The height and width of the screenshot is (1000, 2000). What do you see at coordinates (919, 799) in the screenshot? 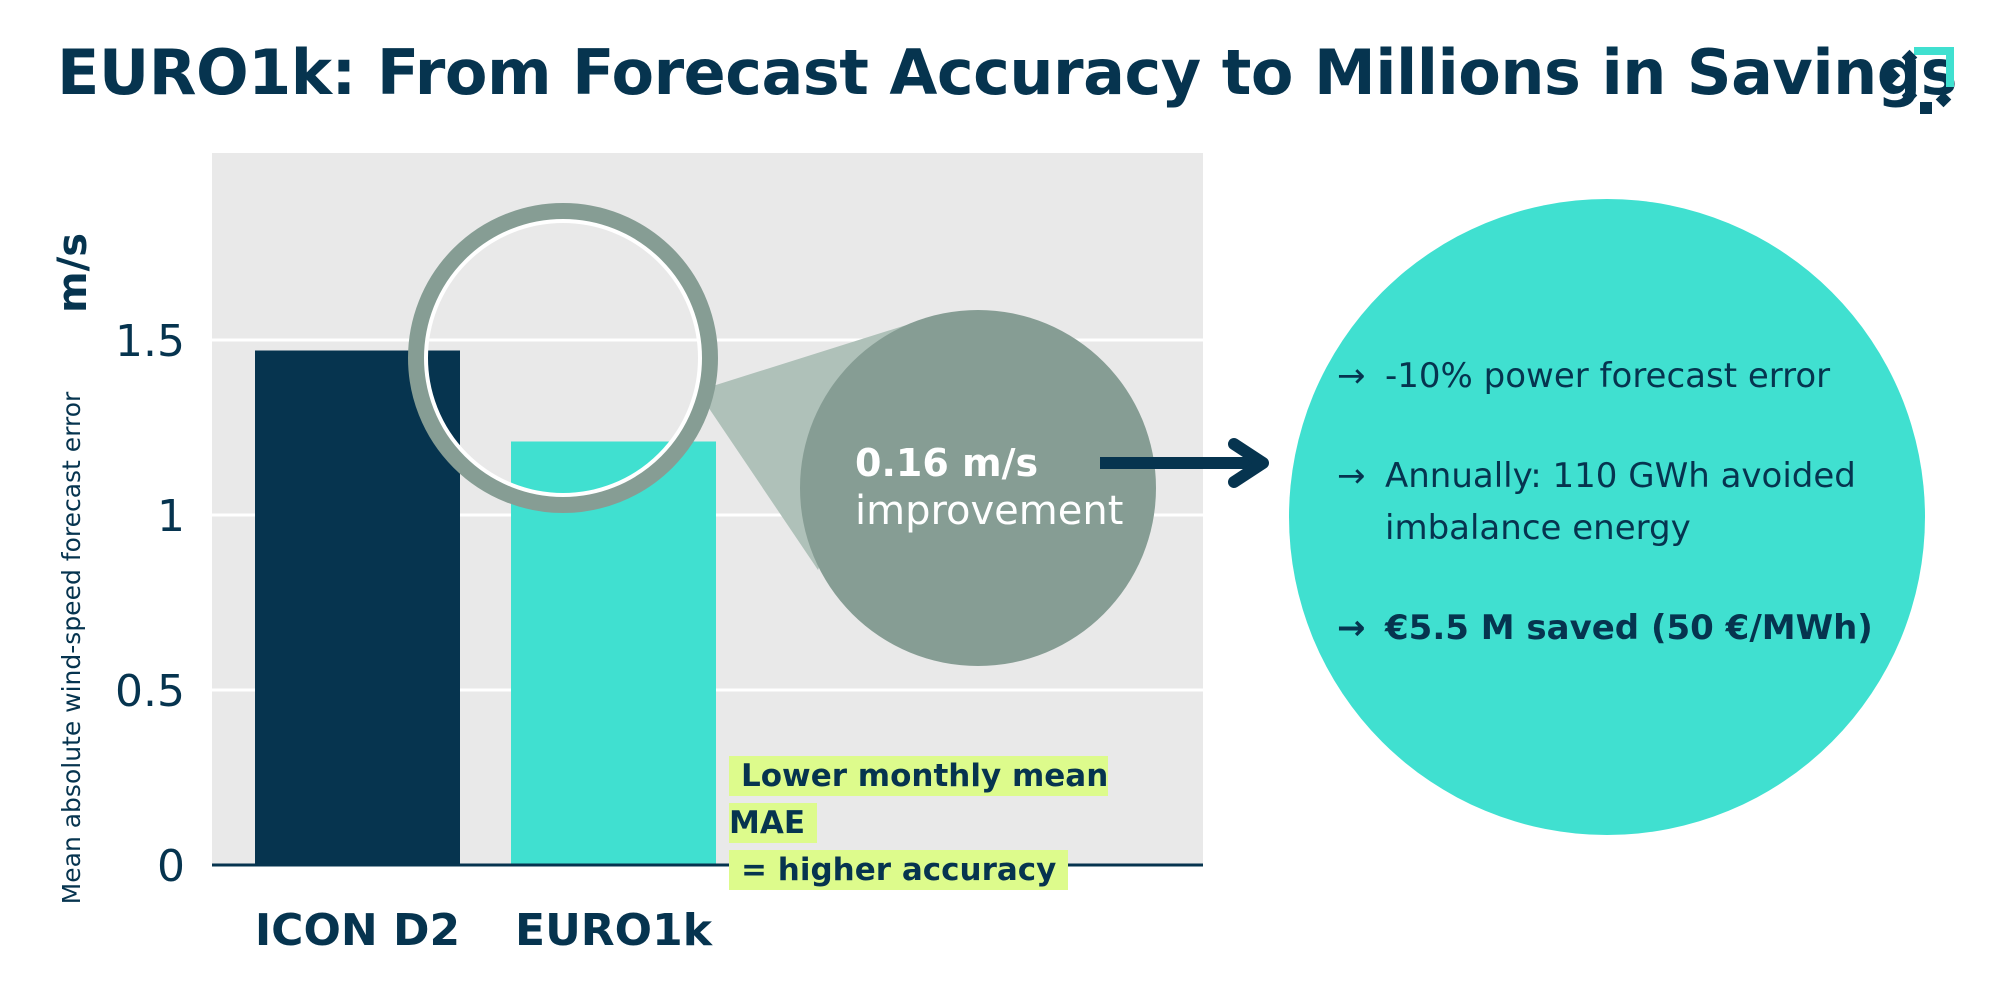
I see `note-line-1: Lower monthly mean MAE` at bounding box center [919, 799].